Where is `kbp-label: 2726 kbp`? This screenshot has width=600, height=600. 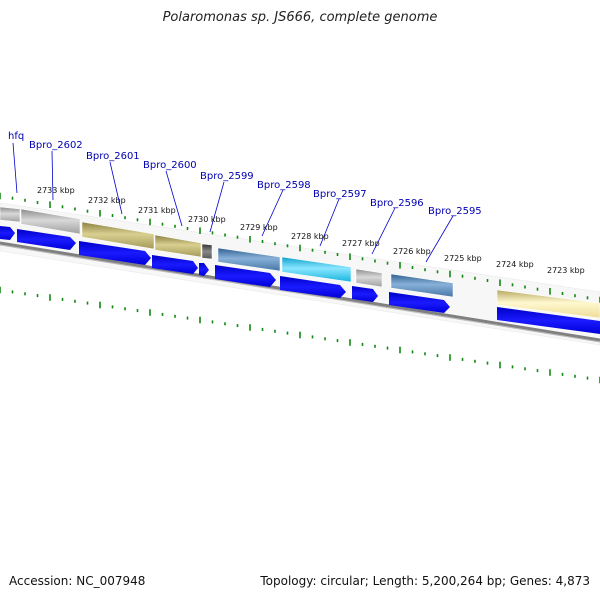
kbp-label: 2726 kbp is located at coordinates (412, 251).